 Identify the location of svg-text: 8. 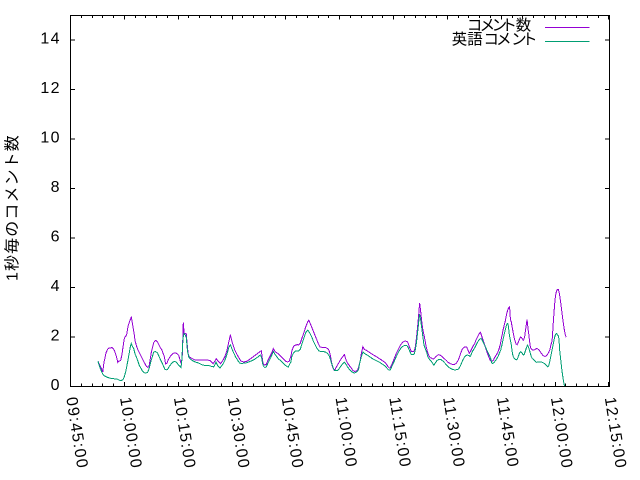
(56, 187).